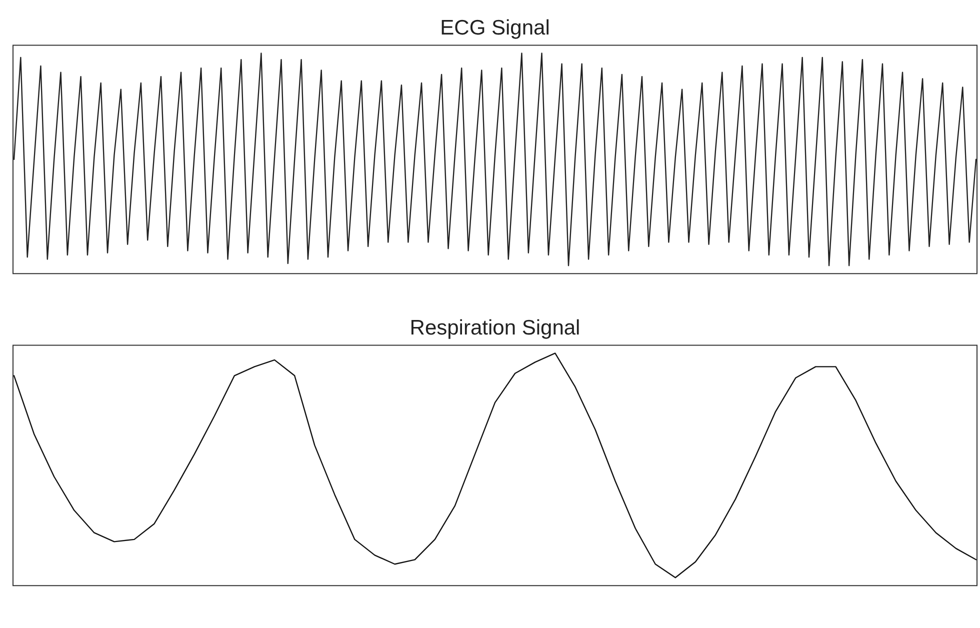 The image size is (980, 628). I want to click on chart-title: Respiration Signal, so click(495, 328).